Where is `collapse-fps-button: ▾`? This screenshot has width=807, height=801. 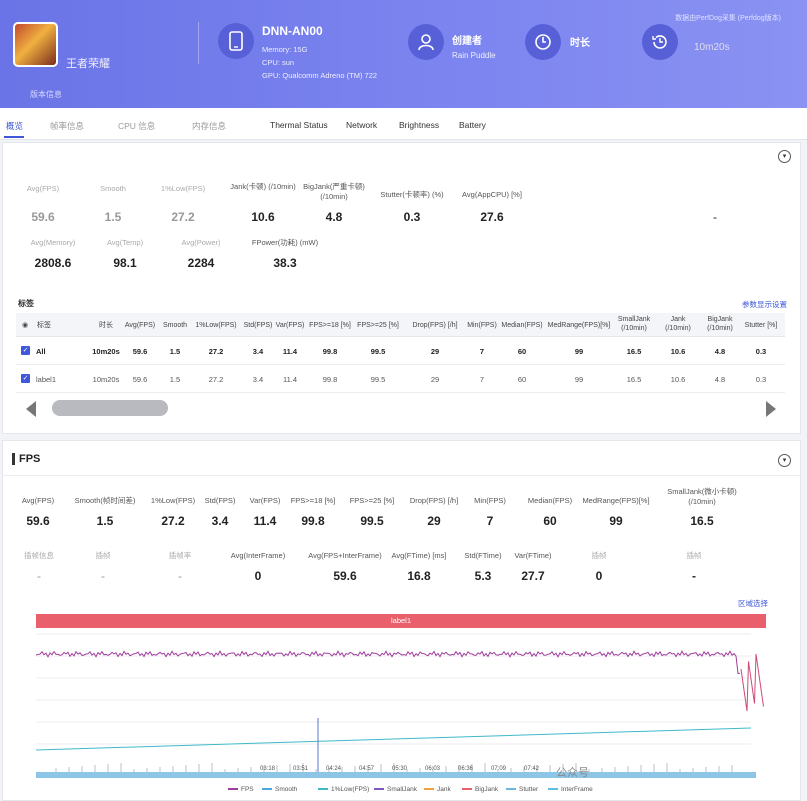 collapse-fps-button: ▾ is located at coordinates (784, 460).